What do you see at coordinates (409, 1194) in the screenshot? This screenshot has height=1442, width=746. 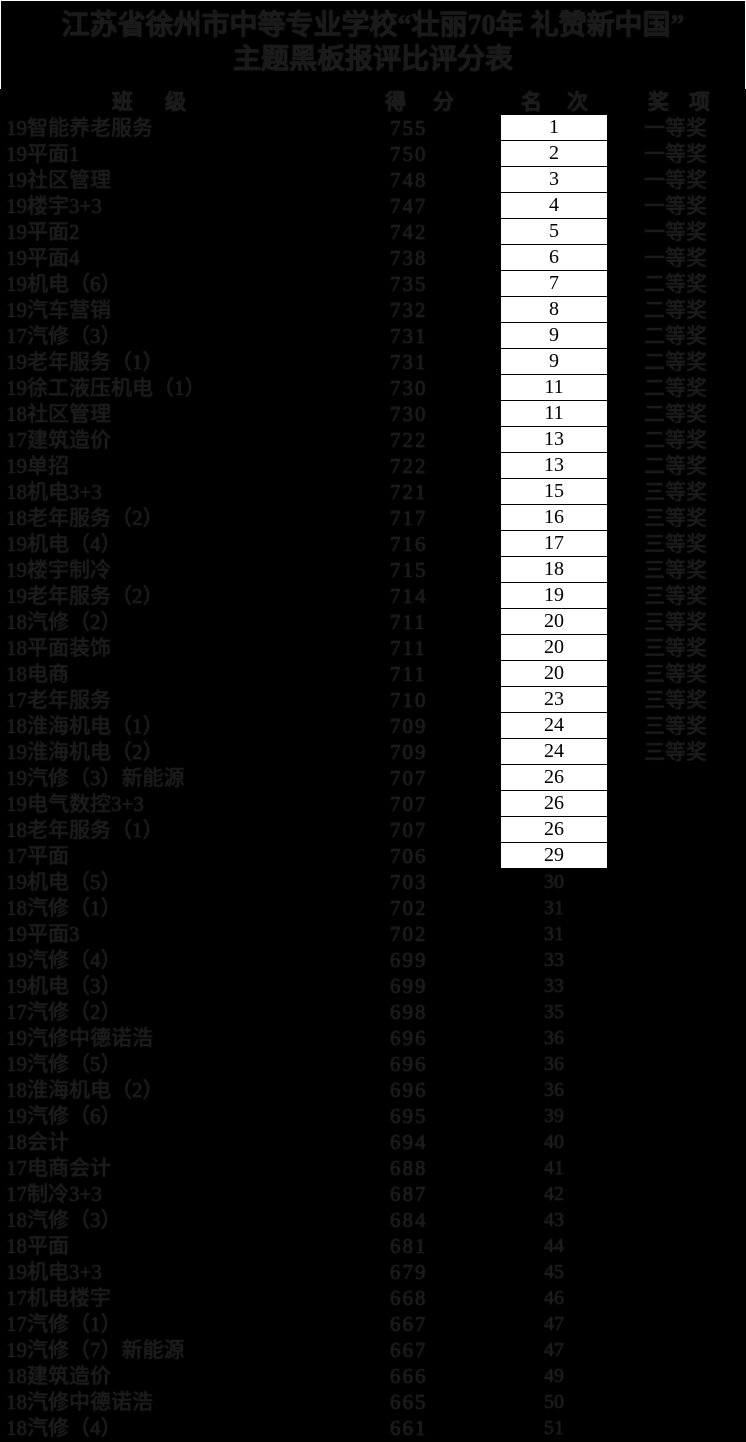 I see `score-cell: 687` at bounding box center [409, 1194].